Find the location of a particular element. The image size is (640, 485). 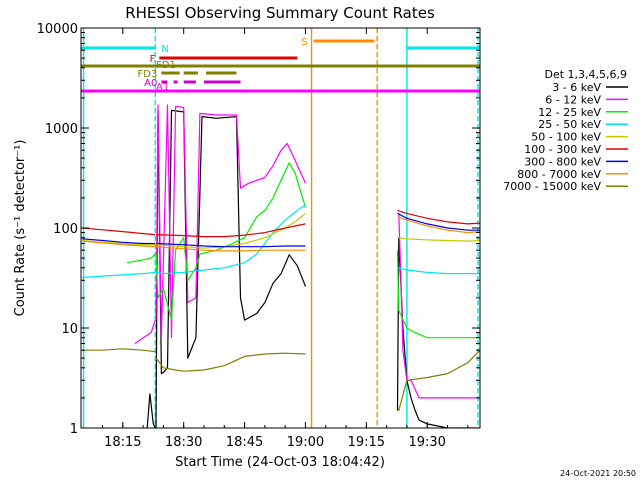

chart-title: RHESSI Observing Summary Count Rates is located at coordinates (280, 13).